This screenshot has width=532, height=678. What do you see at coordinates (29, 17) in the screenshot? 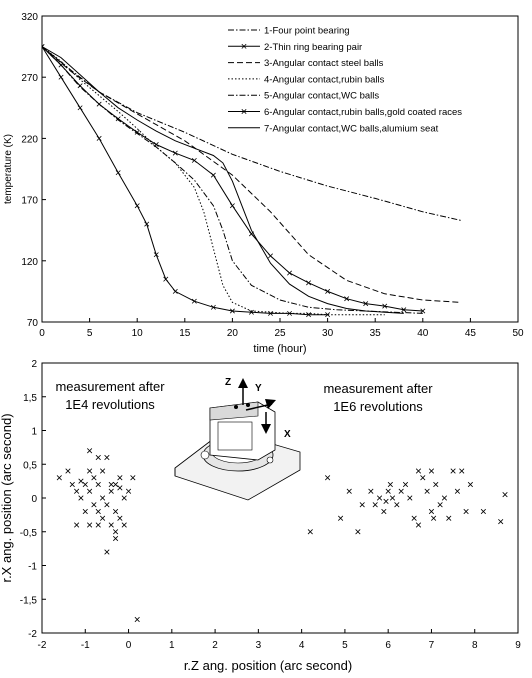
I see `top-ytick-label: 320` at bounding box center [29, 17].